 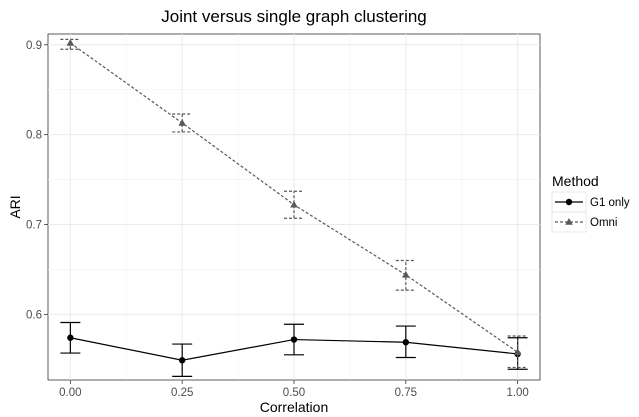 I want to click on x-tick-label: 0.00, so click(x=70, y=393).